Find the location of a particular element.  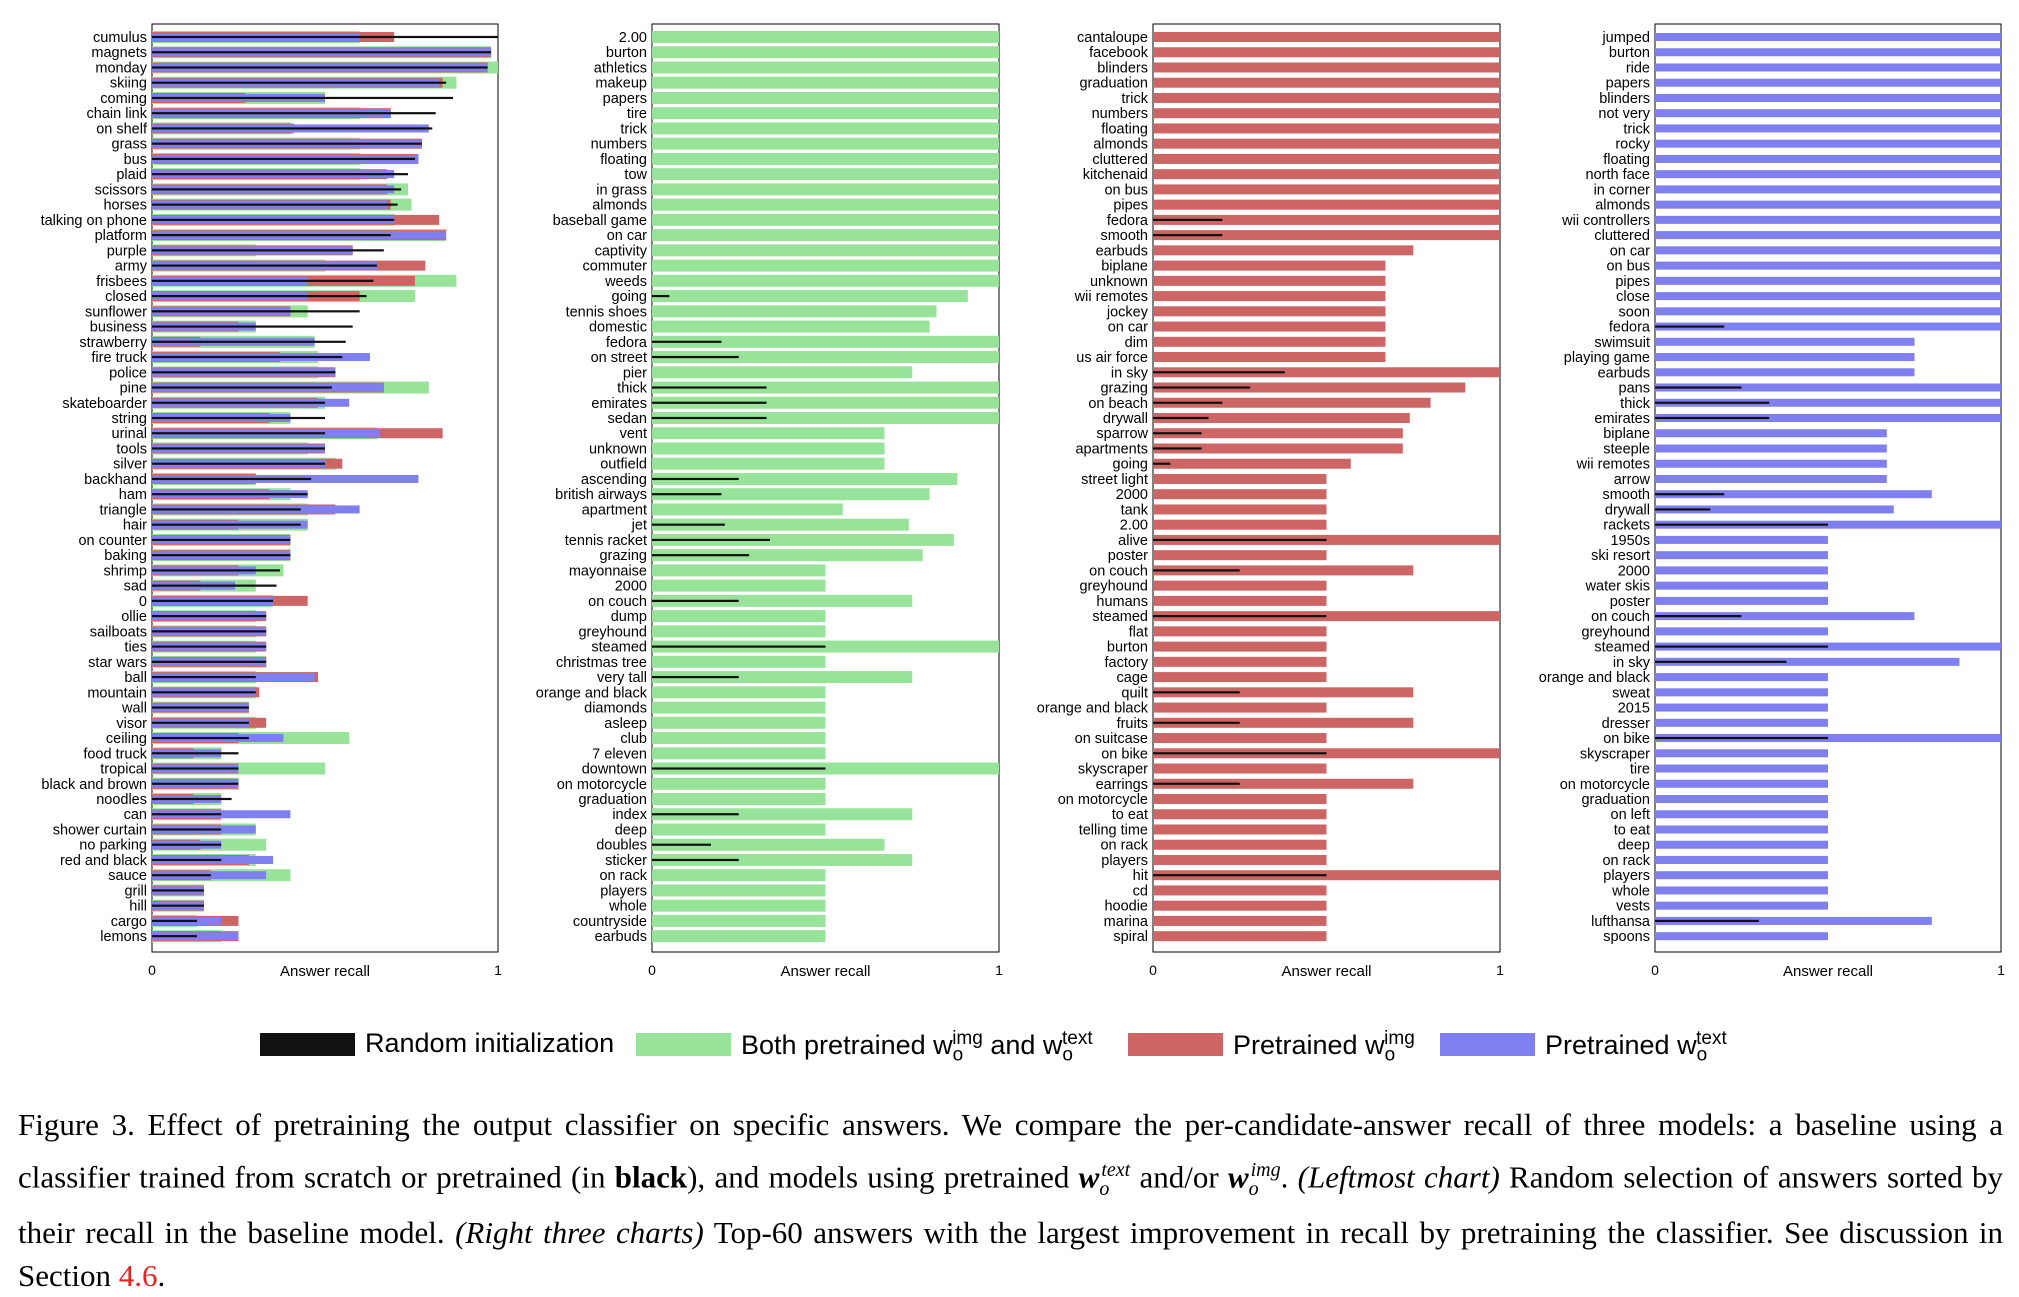

category-label: british airways is located at coordinates (601, 495).